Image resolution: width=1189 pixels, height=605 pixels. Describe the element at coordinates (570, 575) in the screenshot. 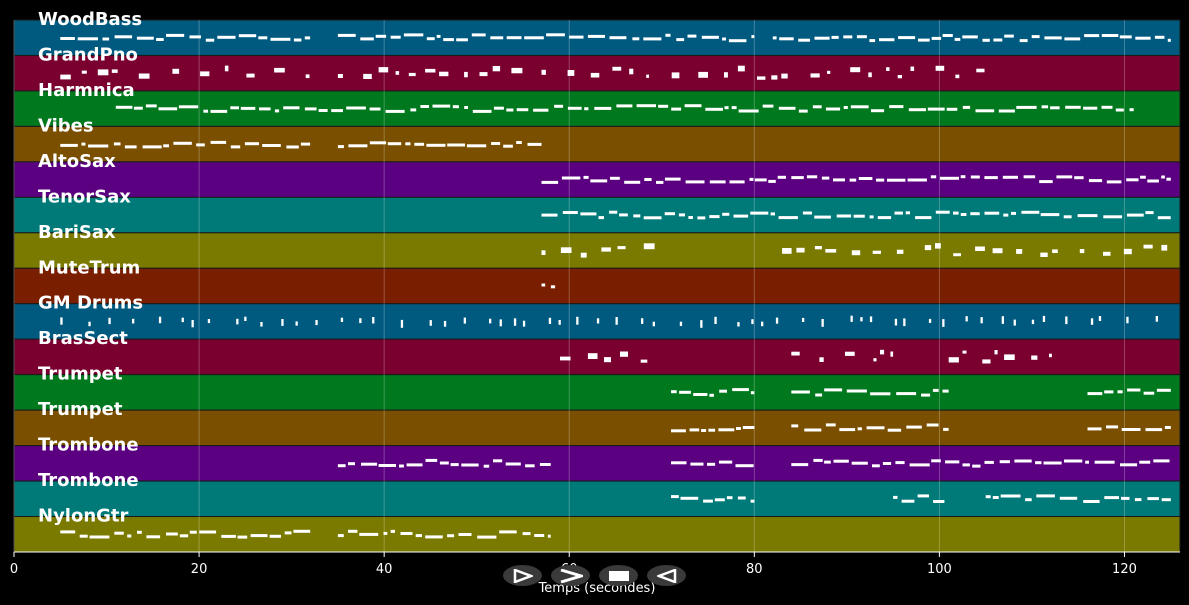

I see `next-button` at that location.